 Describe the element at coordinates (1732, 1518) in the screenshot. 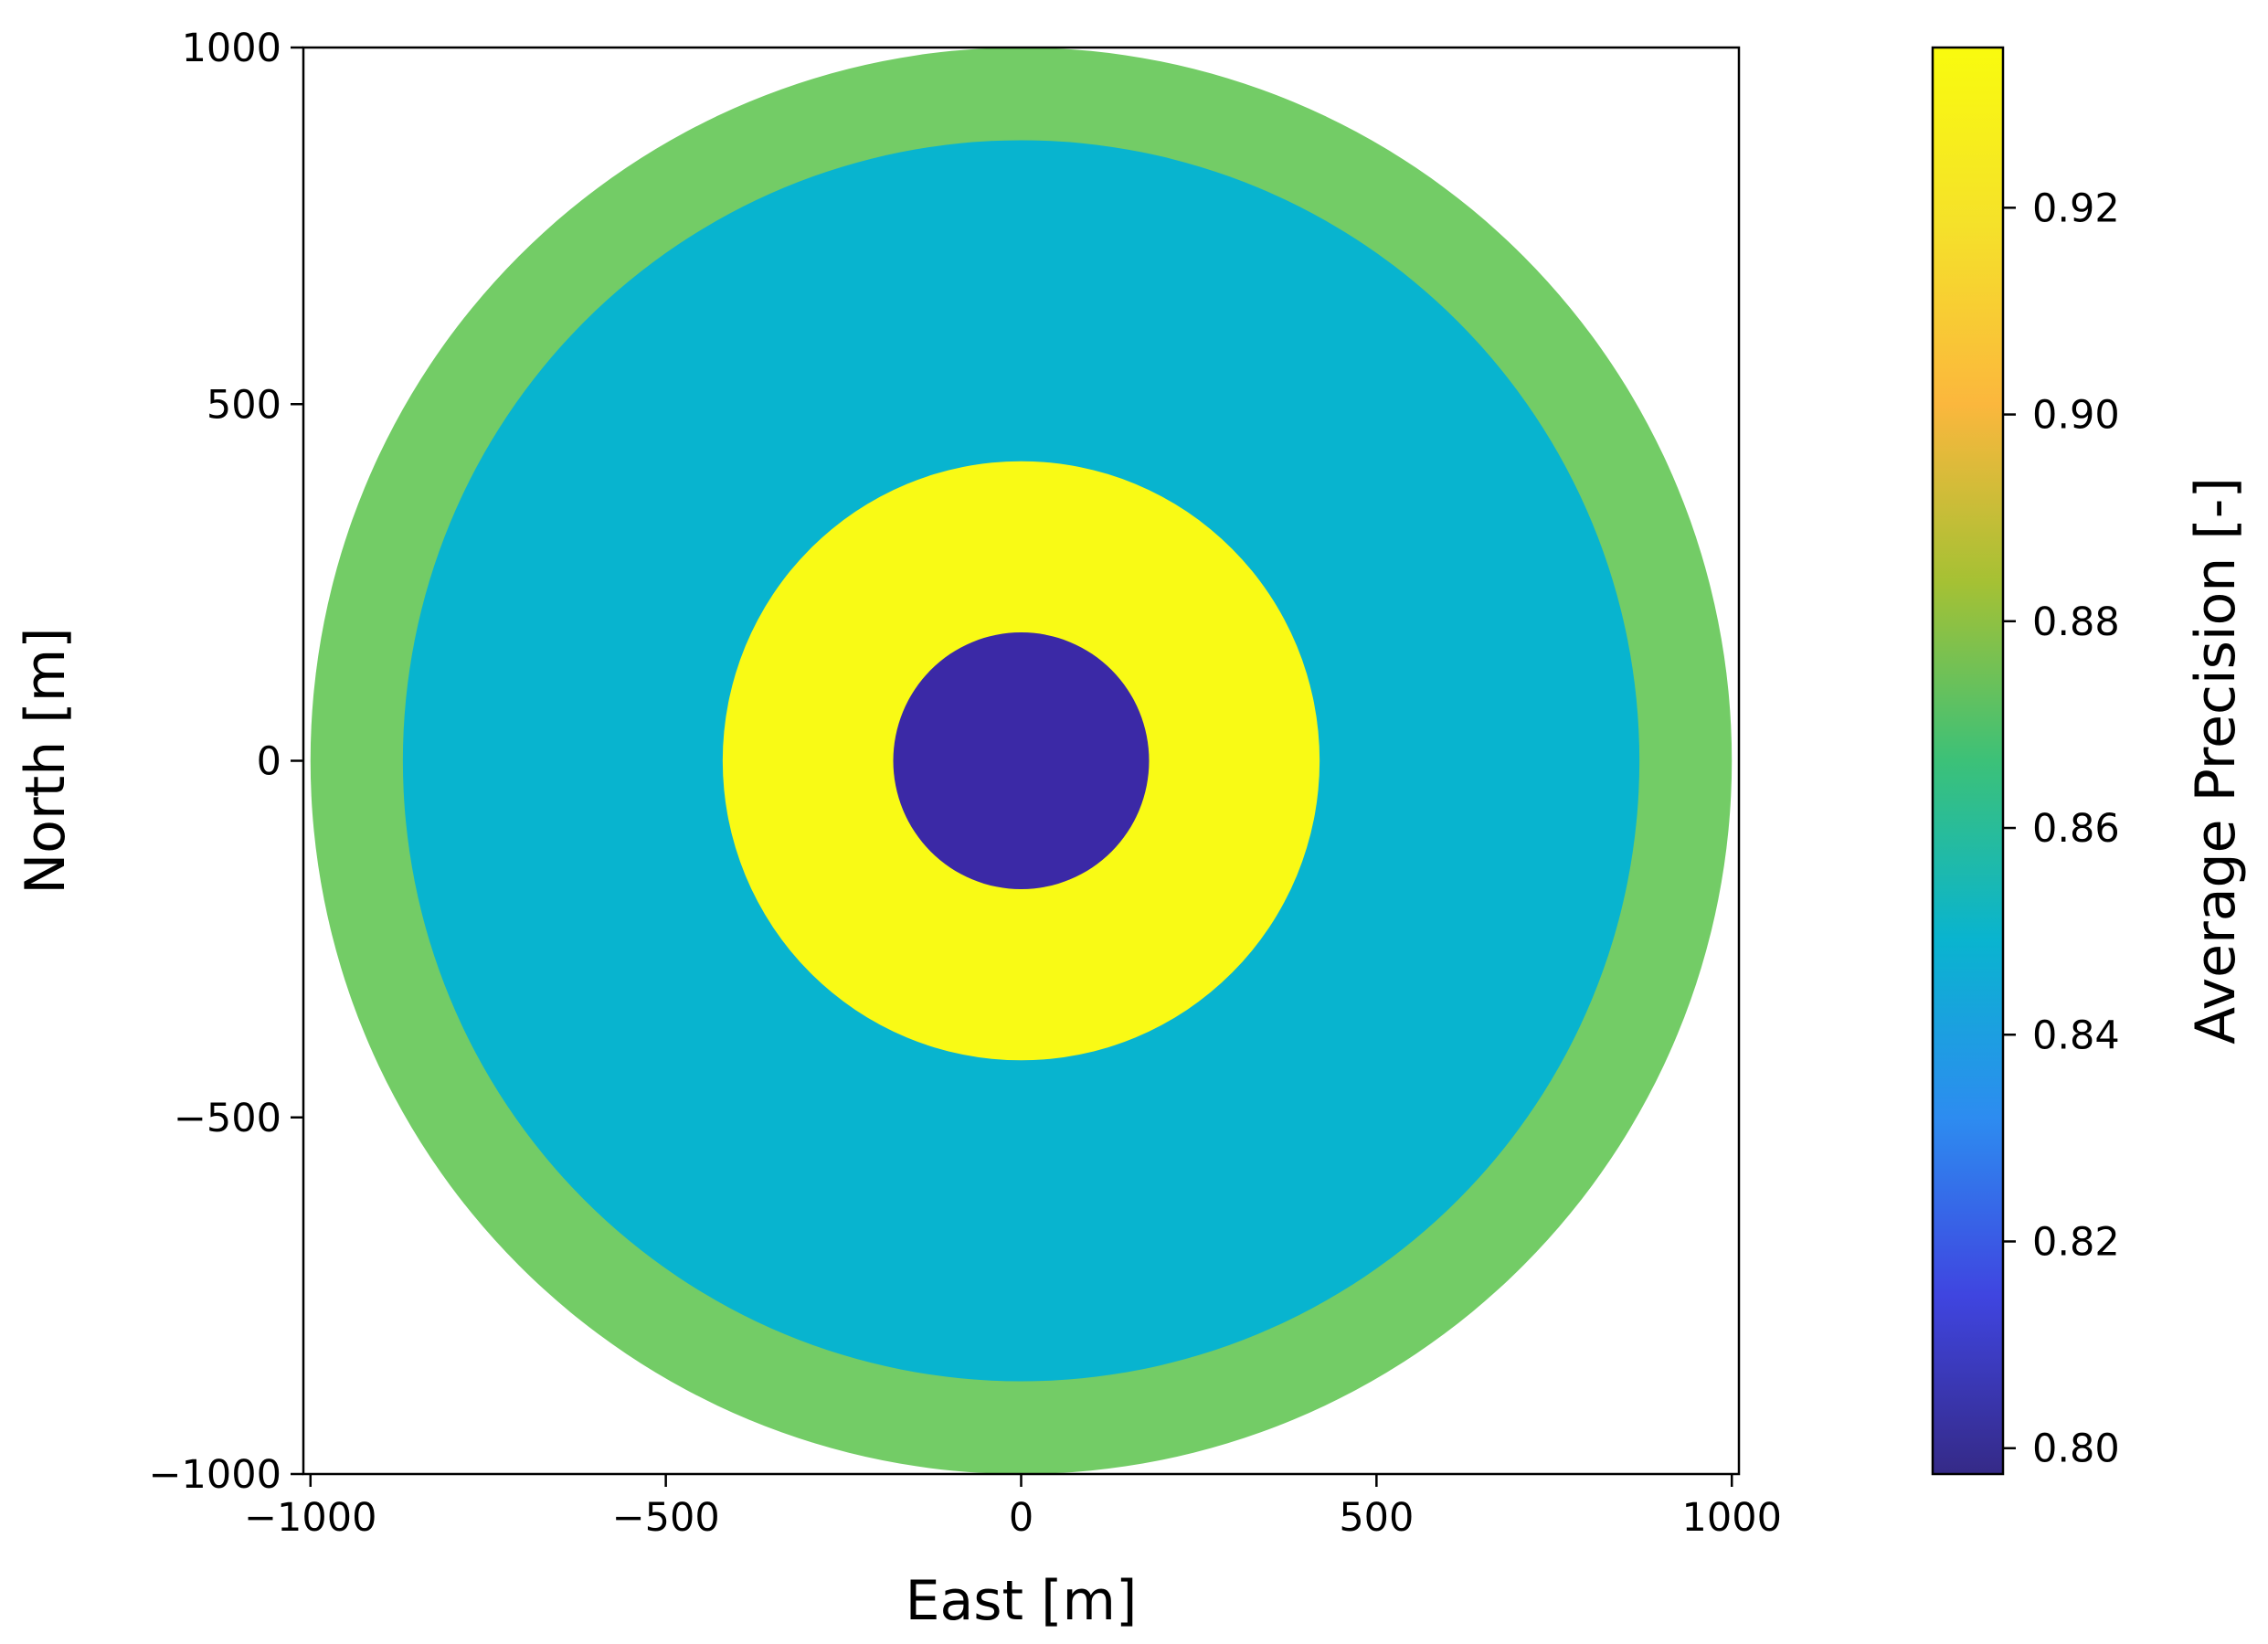

I see `x-tick-label: 1000` at that location.